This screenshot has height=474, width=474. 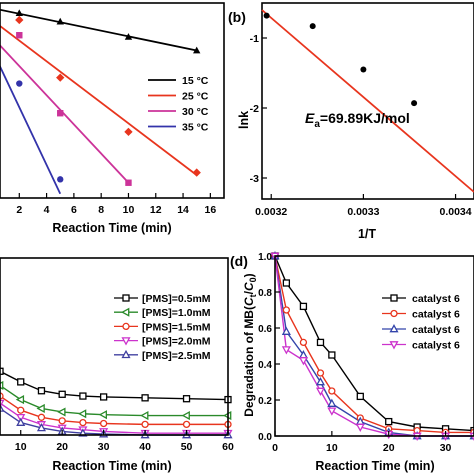 What do you see at coordinates (265, 437) in the screenshot?
I see `panel-d-y-tick-label: 0.0` at bounding box center [265, 437].